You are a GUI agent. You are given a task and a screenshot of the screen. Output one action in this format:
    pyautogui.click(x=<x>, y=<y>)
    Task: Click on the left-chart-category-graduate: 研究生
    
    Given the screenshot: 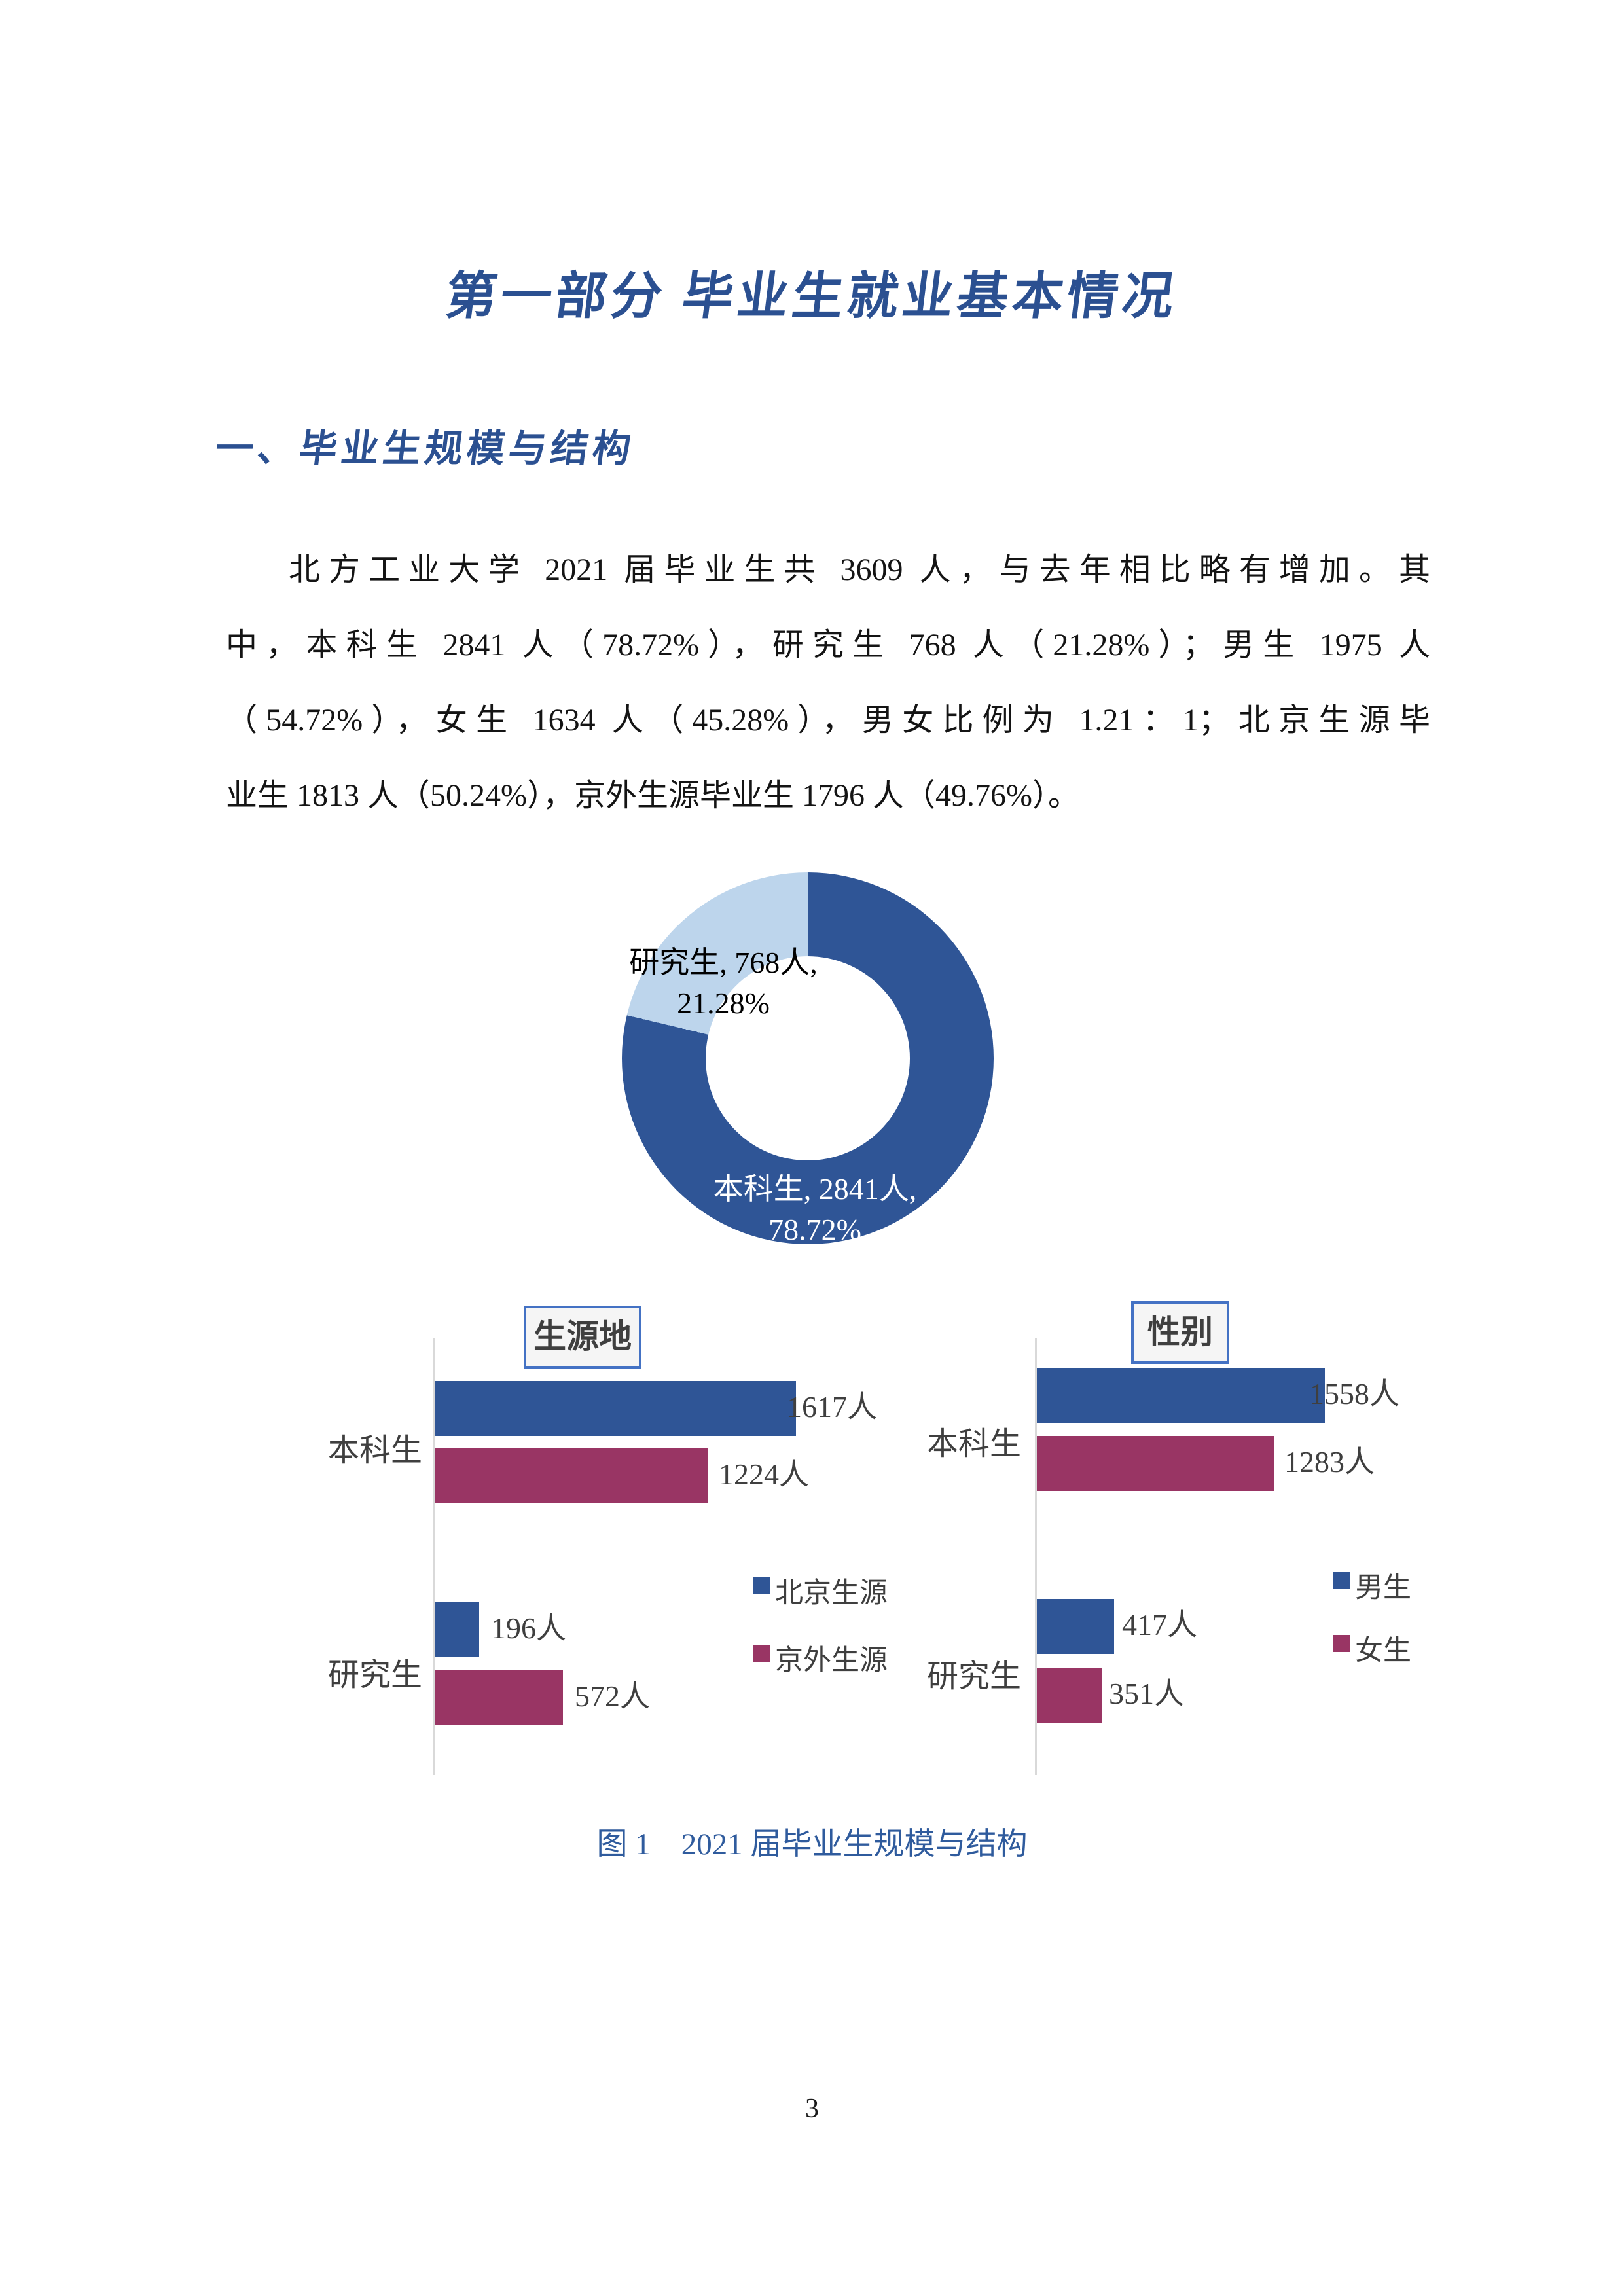 What is the action you would take?
    pyautogui.click(x=374, y=1675)
    